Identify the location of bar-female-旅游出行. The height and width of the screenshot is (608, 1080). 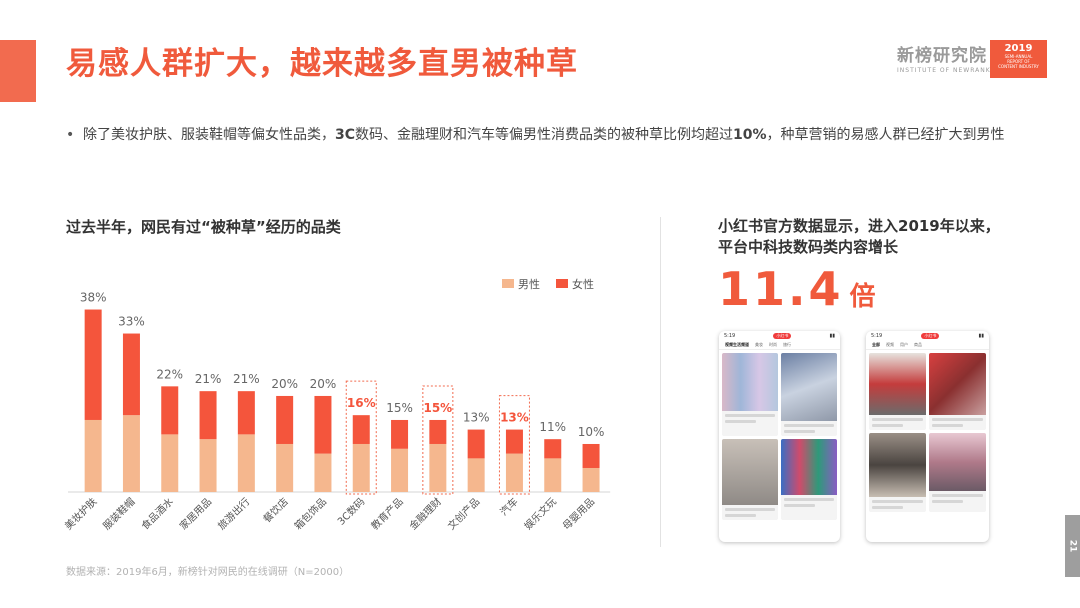
(246, 413).